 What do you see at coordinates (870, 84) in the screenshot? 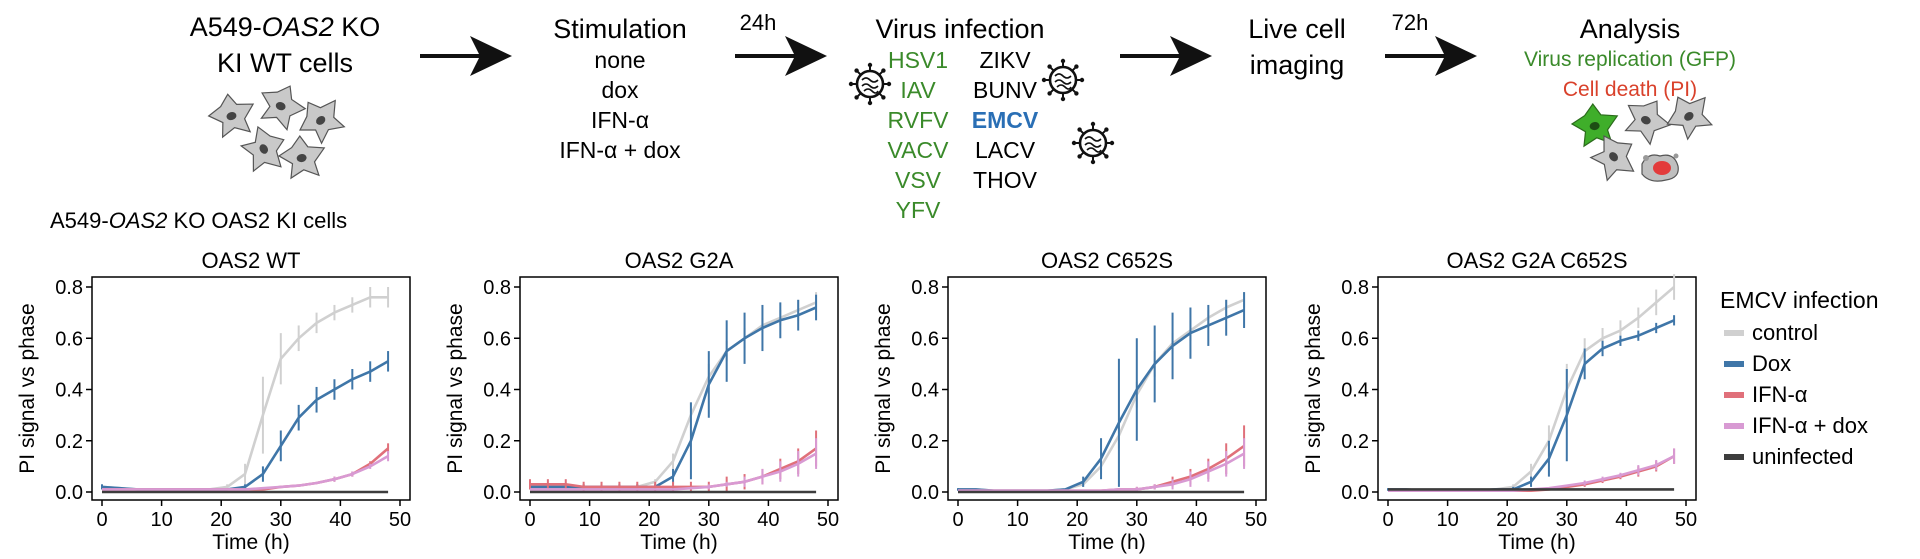
I see `virus-icon-left` at bounding box center [870, 84].